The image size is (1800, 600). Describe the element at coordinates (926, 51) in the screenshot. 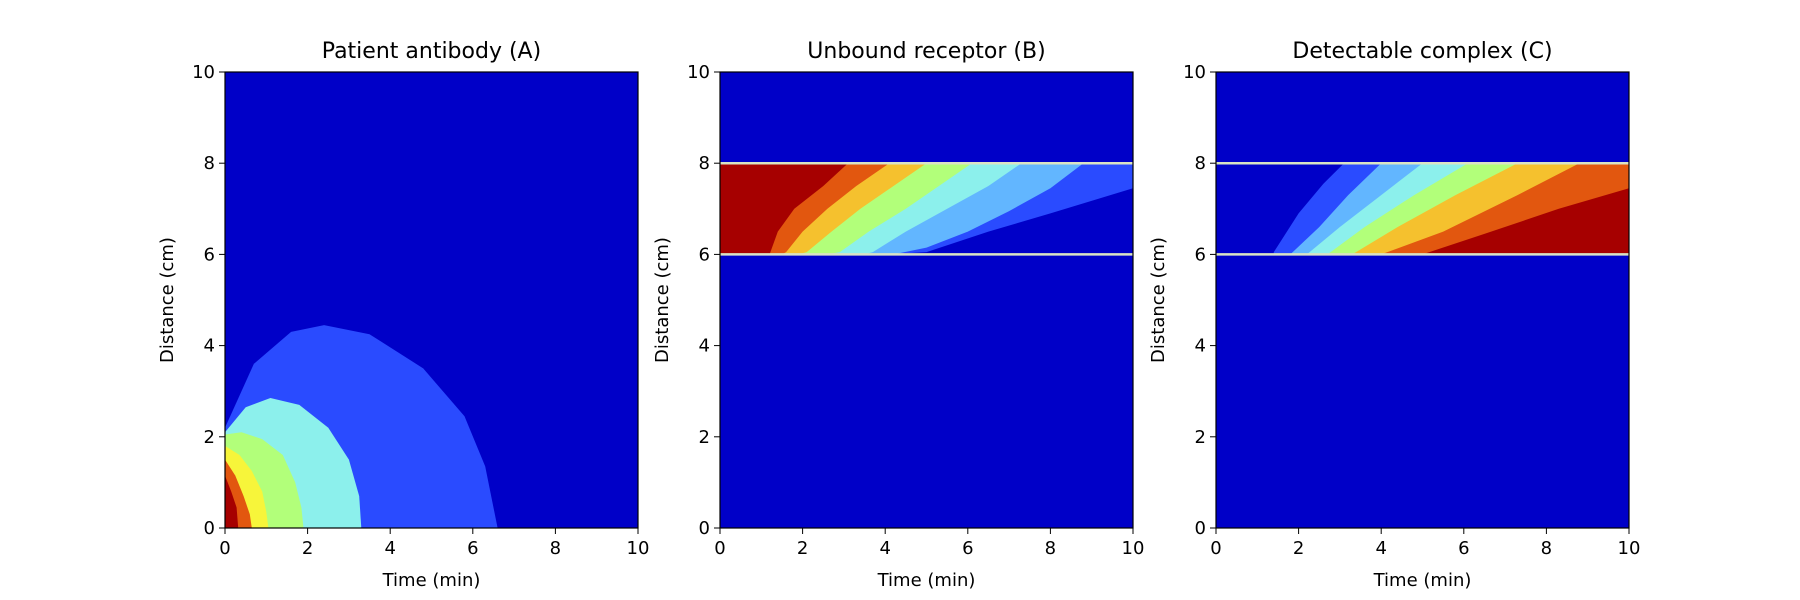

I see `chart-title: Unbound receptor (B)` at that location.